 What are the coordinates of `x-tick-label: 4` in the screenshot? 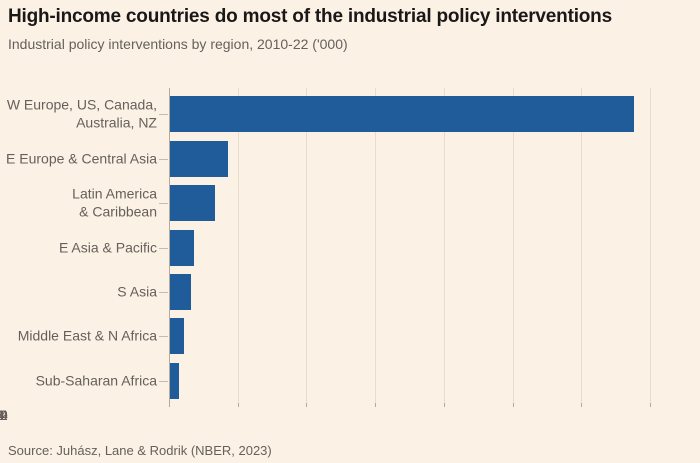 It's located at (2, 415).